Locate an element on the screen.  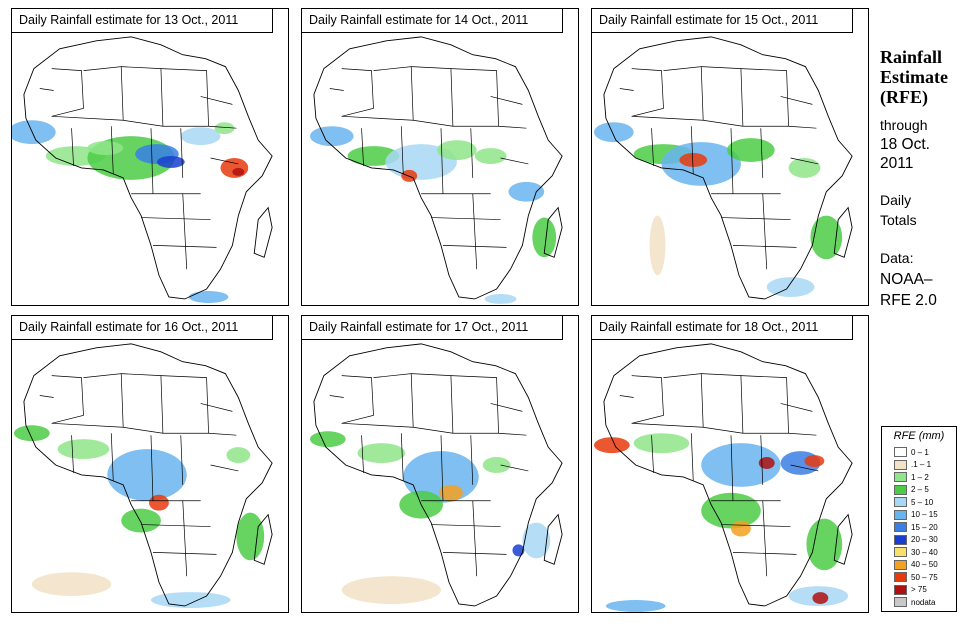
side-title-rfe: (RFE) is located at coordinates (904, 97).